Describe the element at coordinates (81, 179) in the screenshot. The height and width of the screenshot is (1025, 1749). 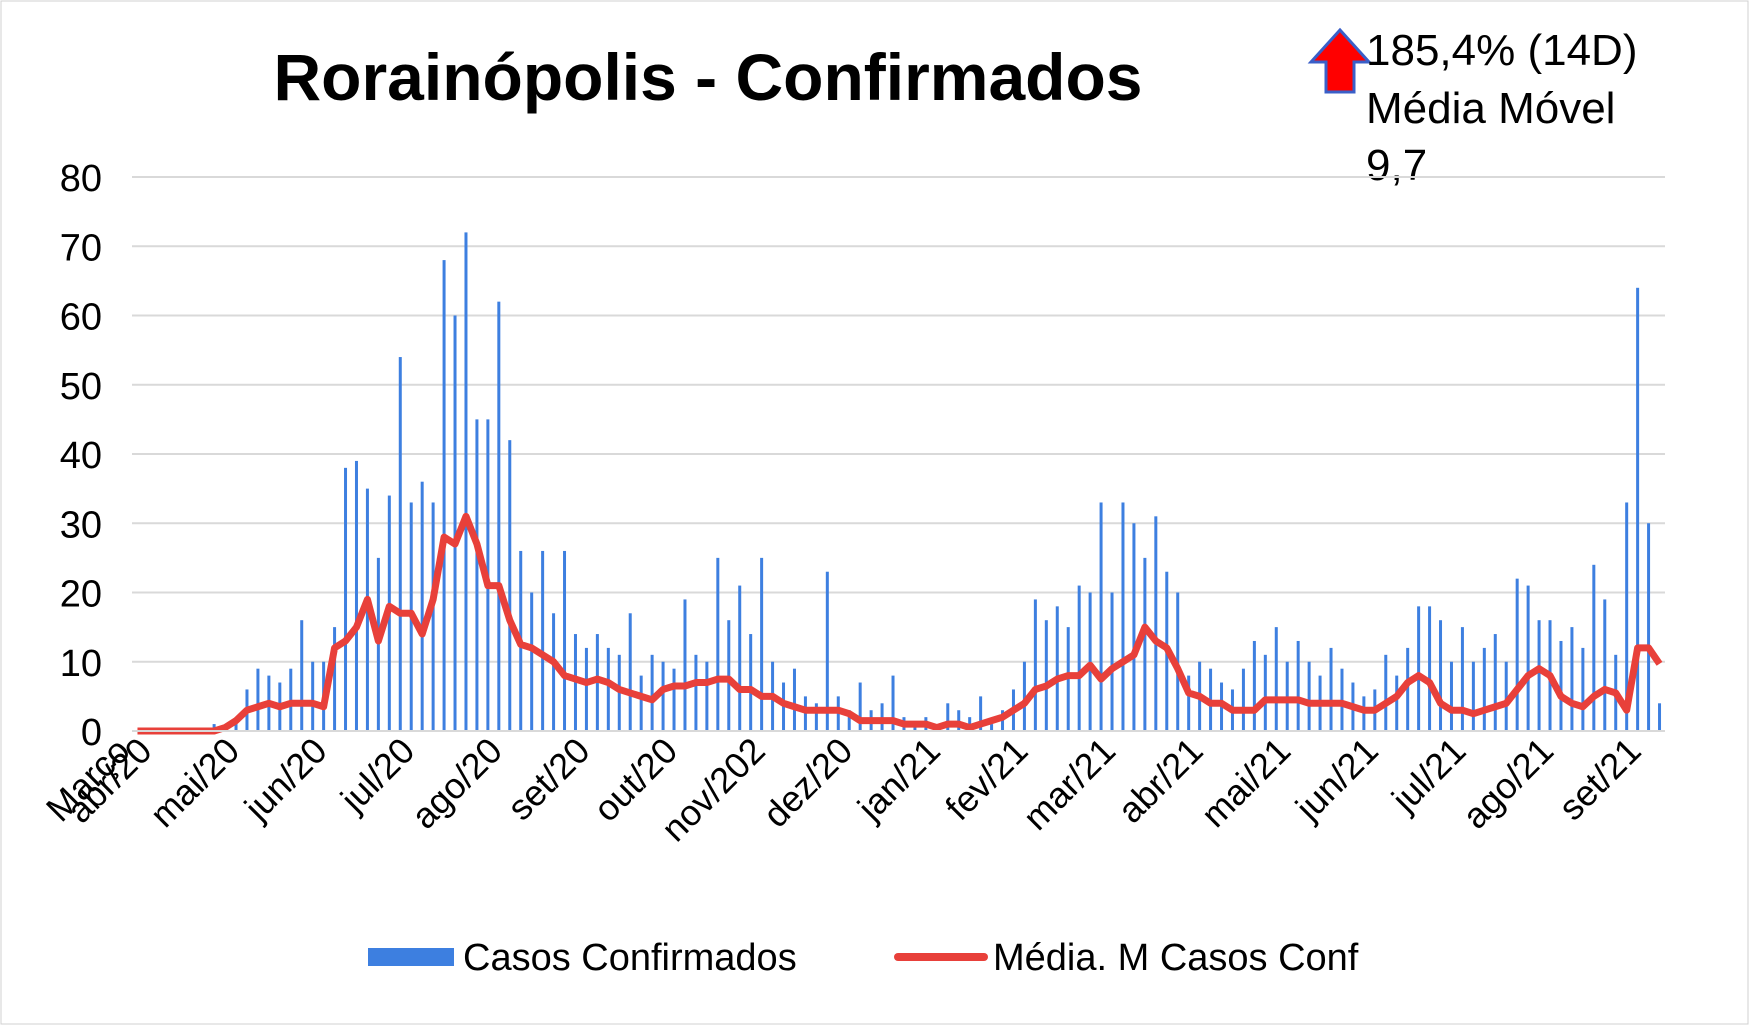
I see `y-tick-label: 80` at that location.